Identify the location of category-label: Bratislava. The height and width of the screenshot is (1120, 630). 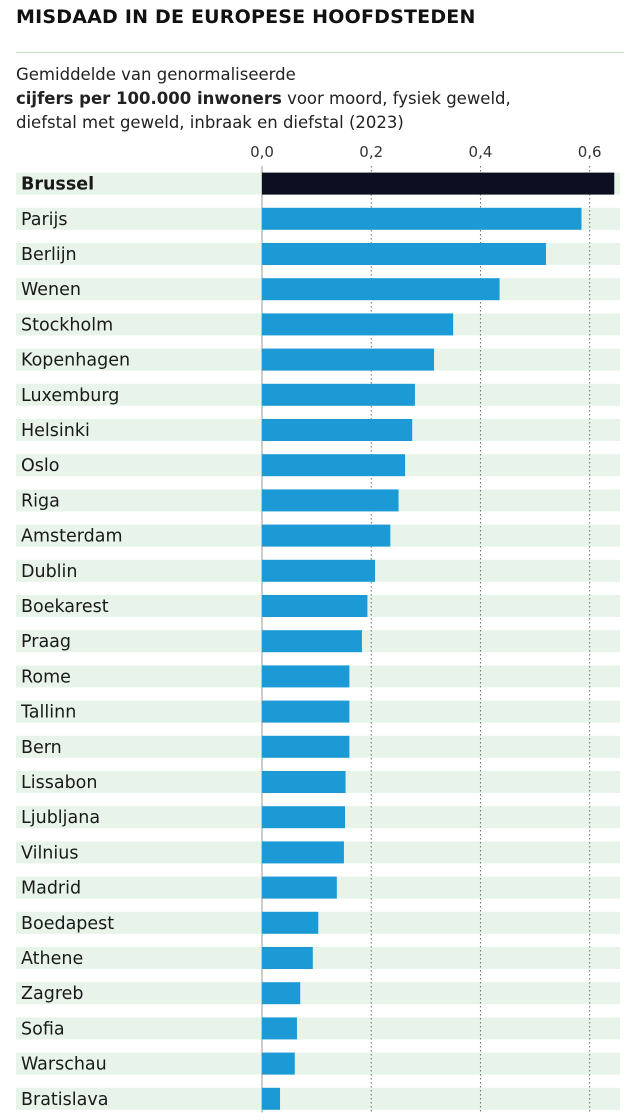
(64, 1100).